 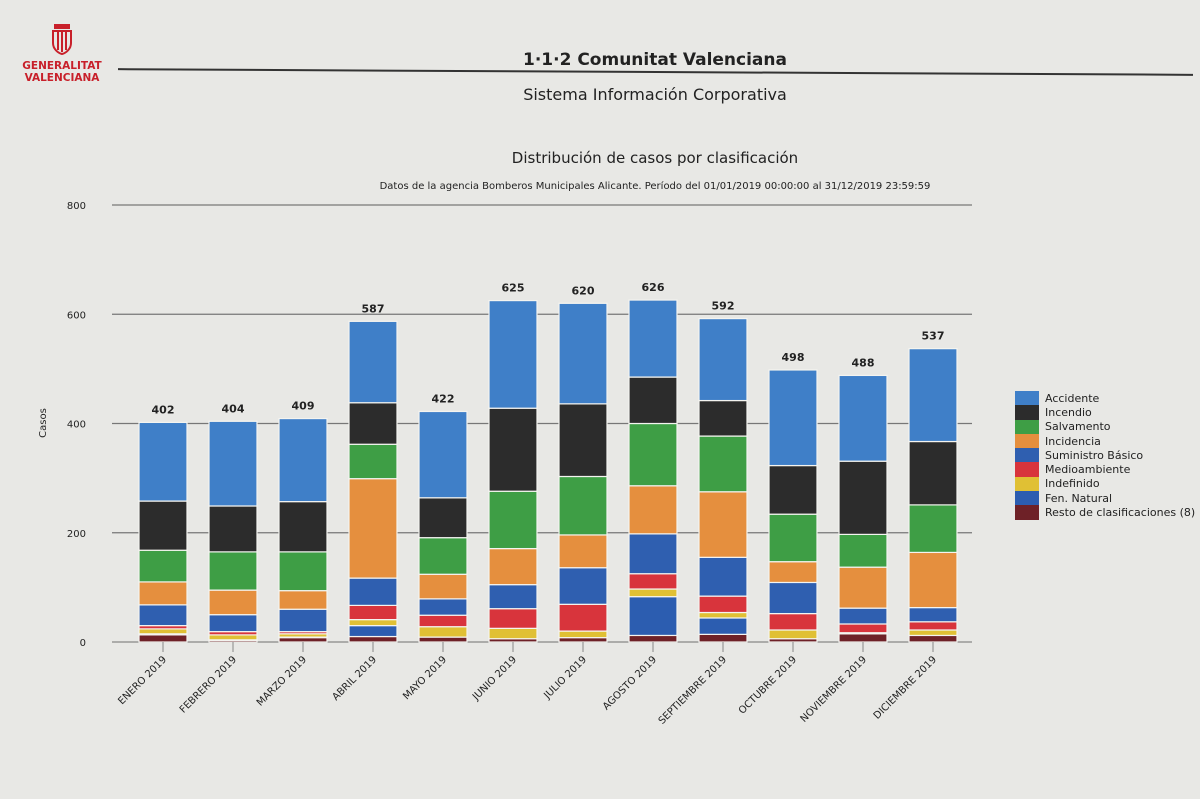 I want to click on legend-item: Indefinido, so click(x=1105, y=484).